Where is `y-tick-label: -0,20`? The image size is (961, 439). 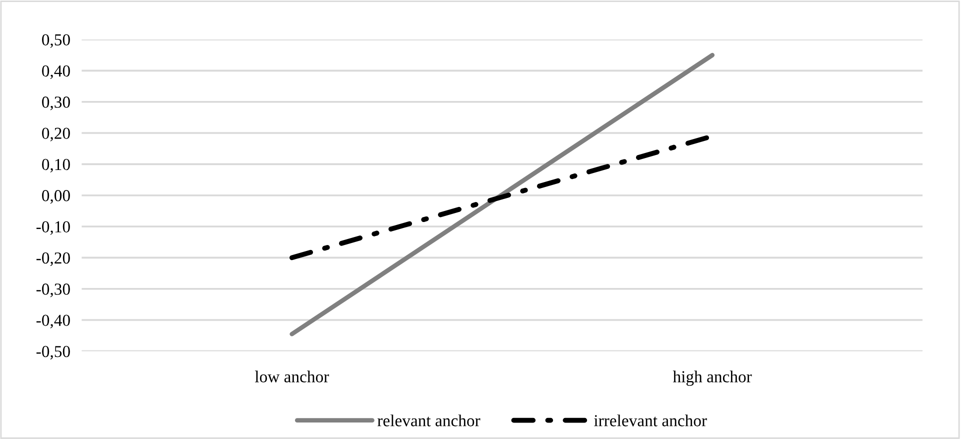
y-tick-label: -0,20 is located at coordinates (53, 259).